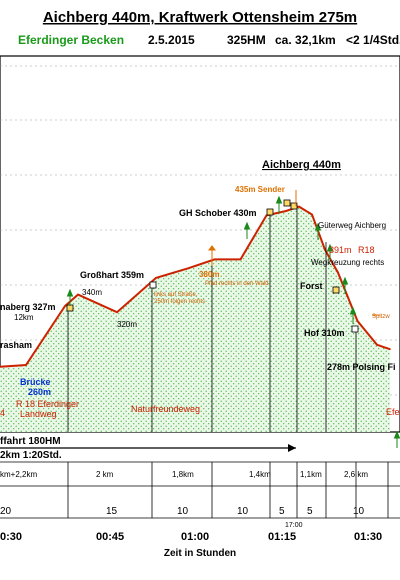 This screenshot has height=580, width=400. What do you see at coordinates (340, 250) in the screenshot?
I see `label-391m: 391m` at bounding box center [340, 250].